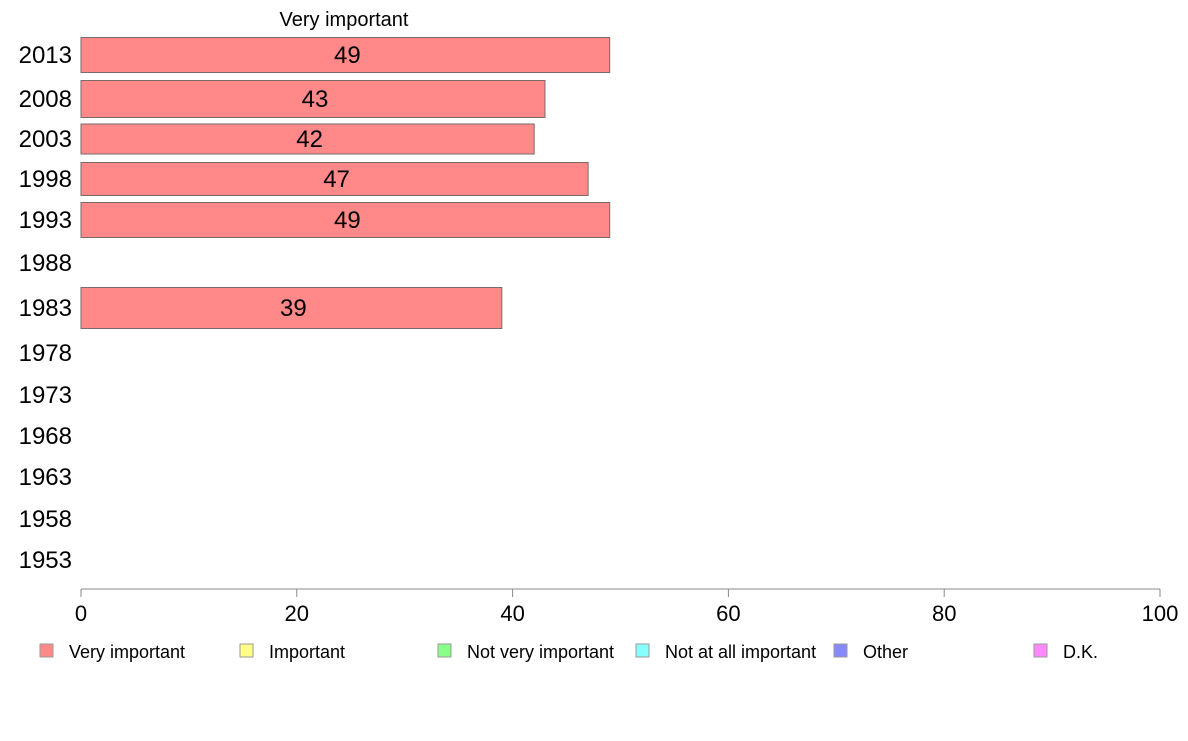  What do you see at coordinates (45, 55) in the screenshot?
I see `y-tick-label: 2013` at bounding box center [45, 55].